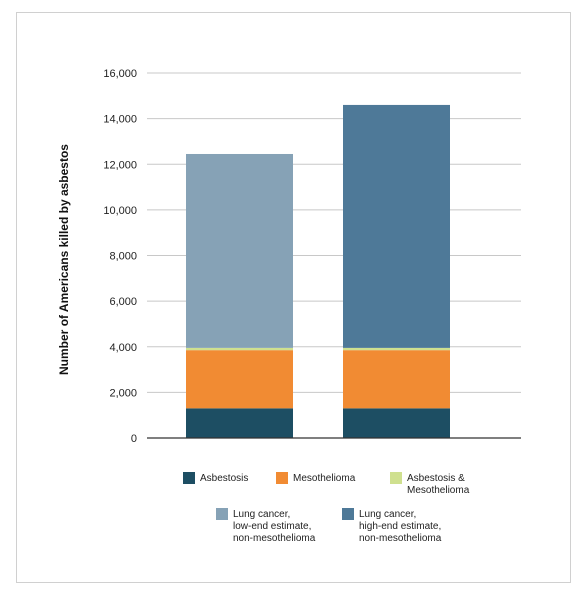  Describe the element at coordinates (123, 302) in the screenshot. I see `y-tick-label: 6,000` at that location.